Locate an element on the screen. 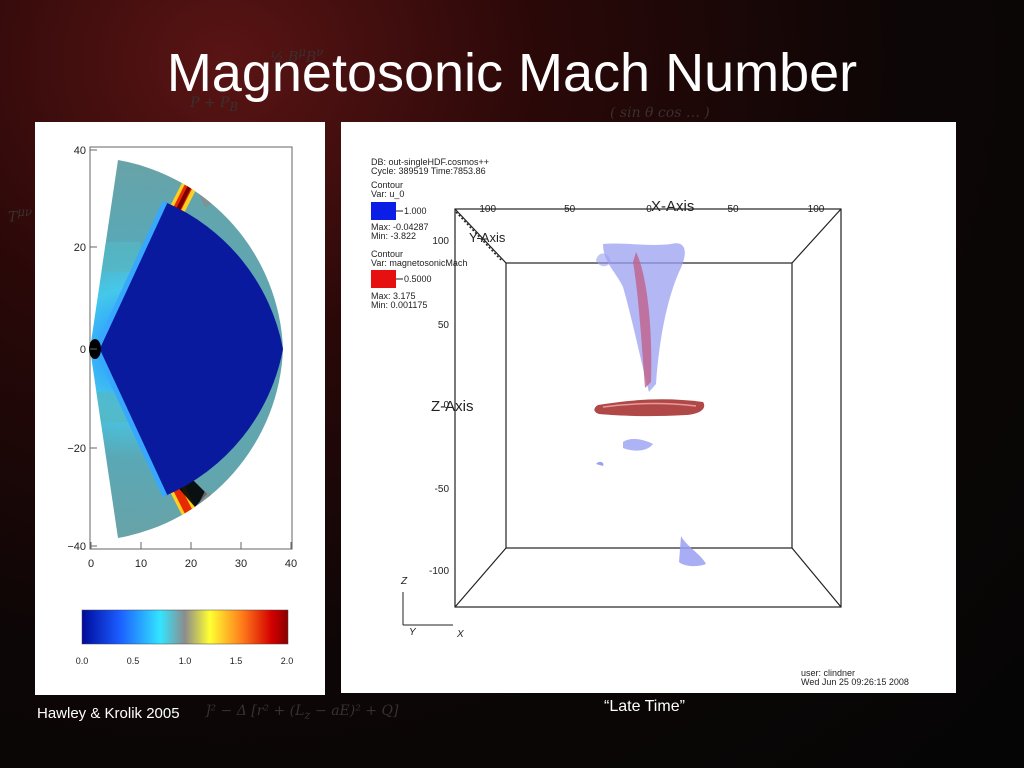 Image resolution: width=1024 pixels, height=768 pixels. disk-contour is located at coordinates (649, 408).